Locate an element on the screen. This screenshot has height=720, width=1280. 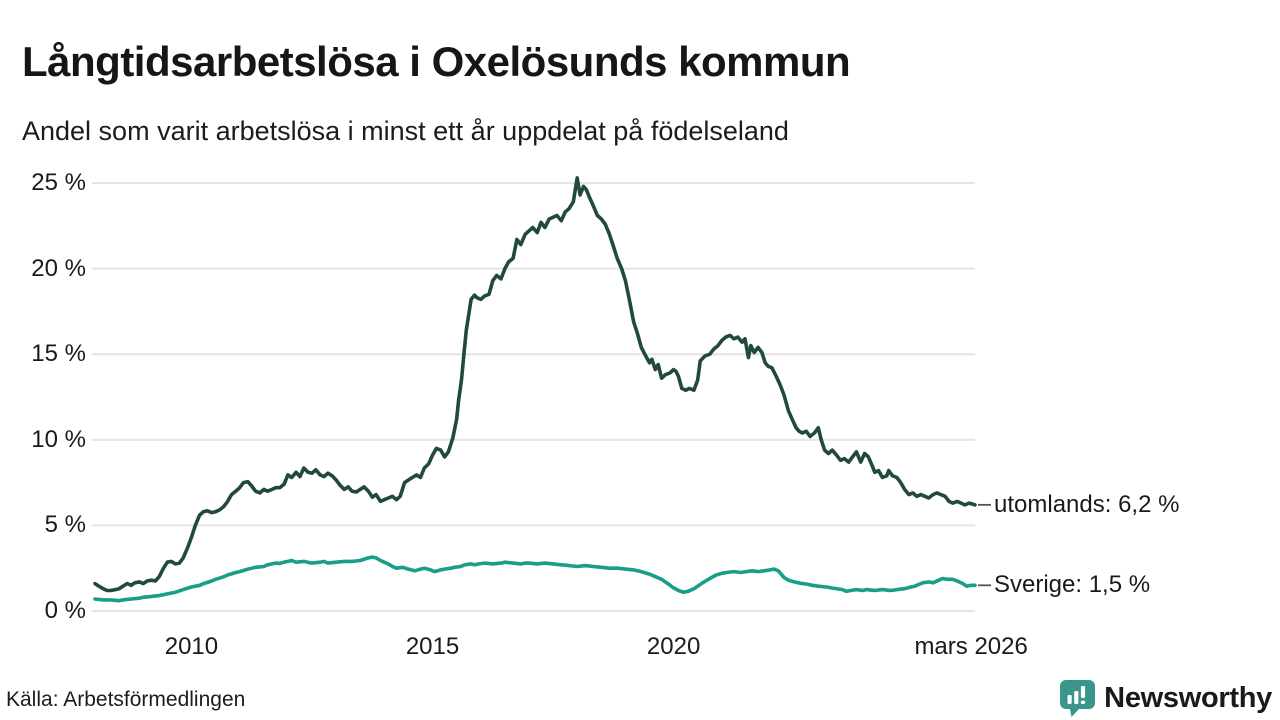
series-line-Sverige is located at coordinates (535, 579).